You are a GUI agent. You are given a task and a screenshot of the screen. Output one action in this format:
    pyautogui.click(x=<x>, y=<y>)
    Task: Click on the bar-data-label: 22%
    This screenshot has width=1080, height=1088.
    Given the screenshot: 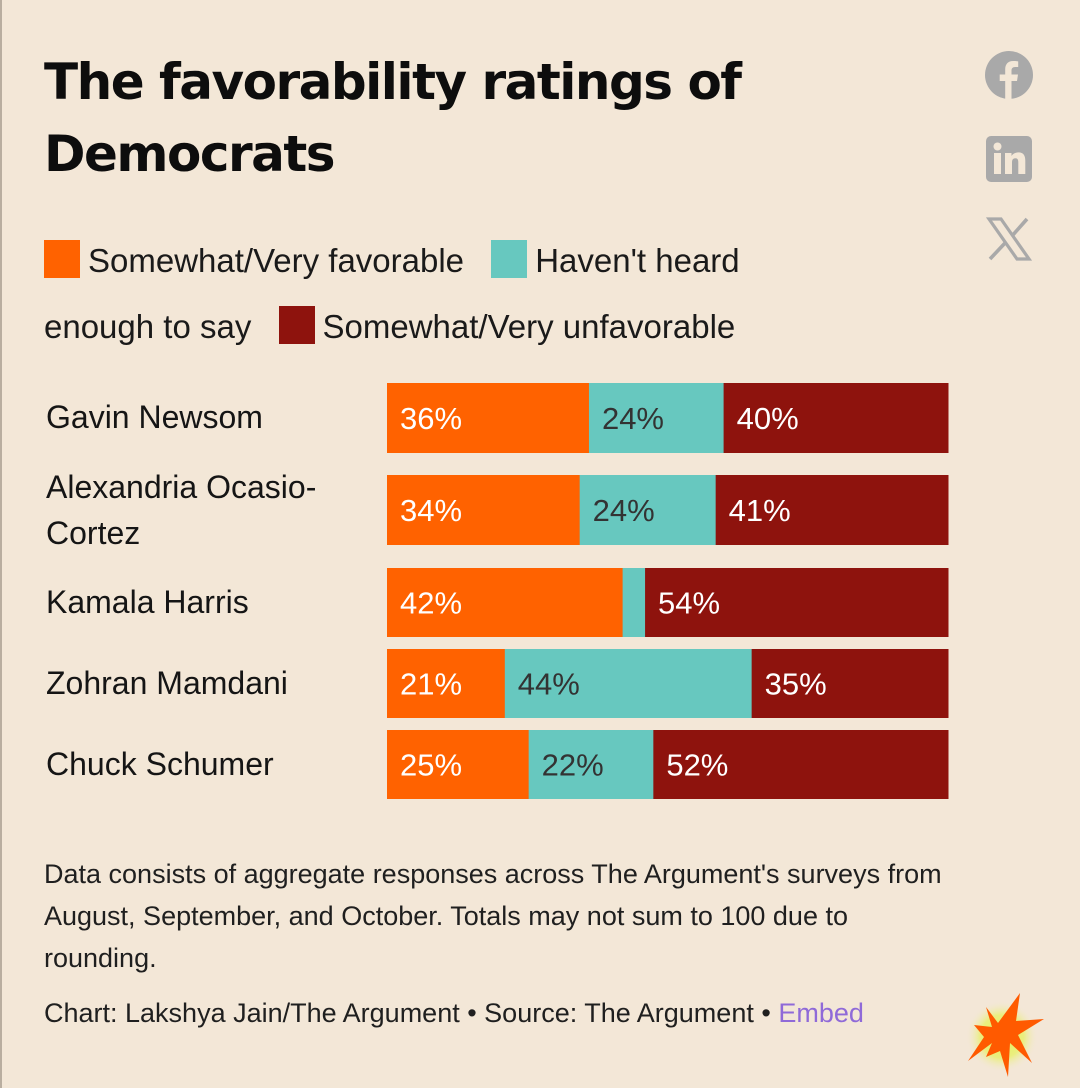 What is the action you would take?
    pyautogui.click(x=573, y=765)
    